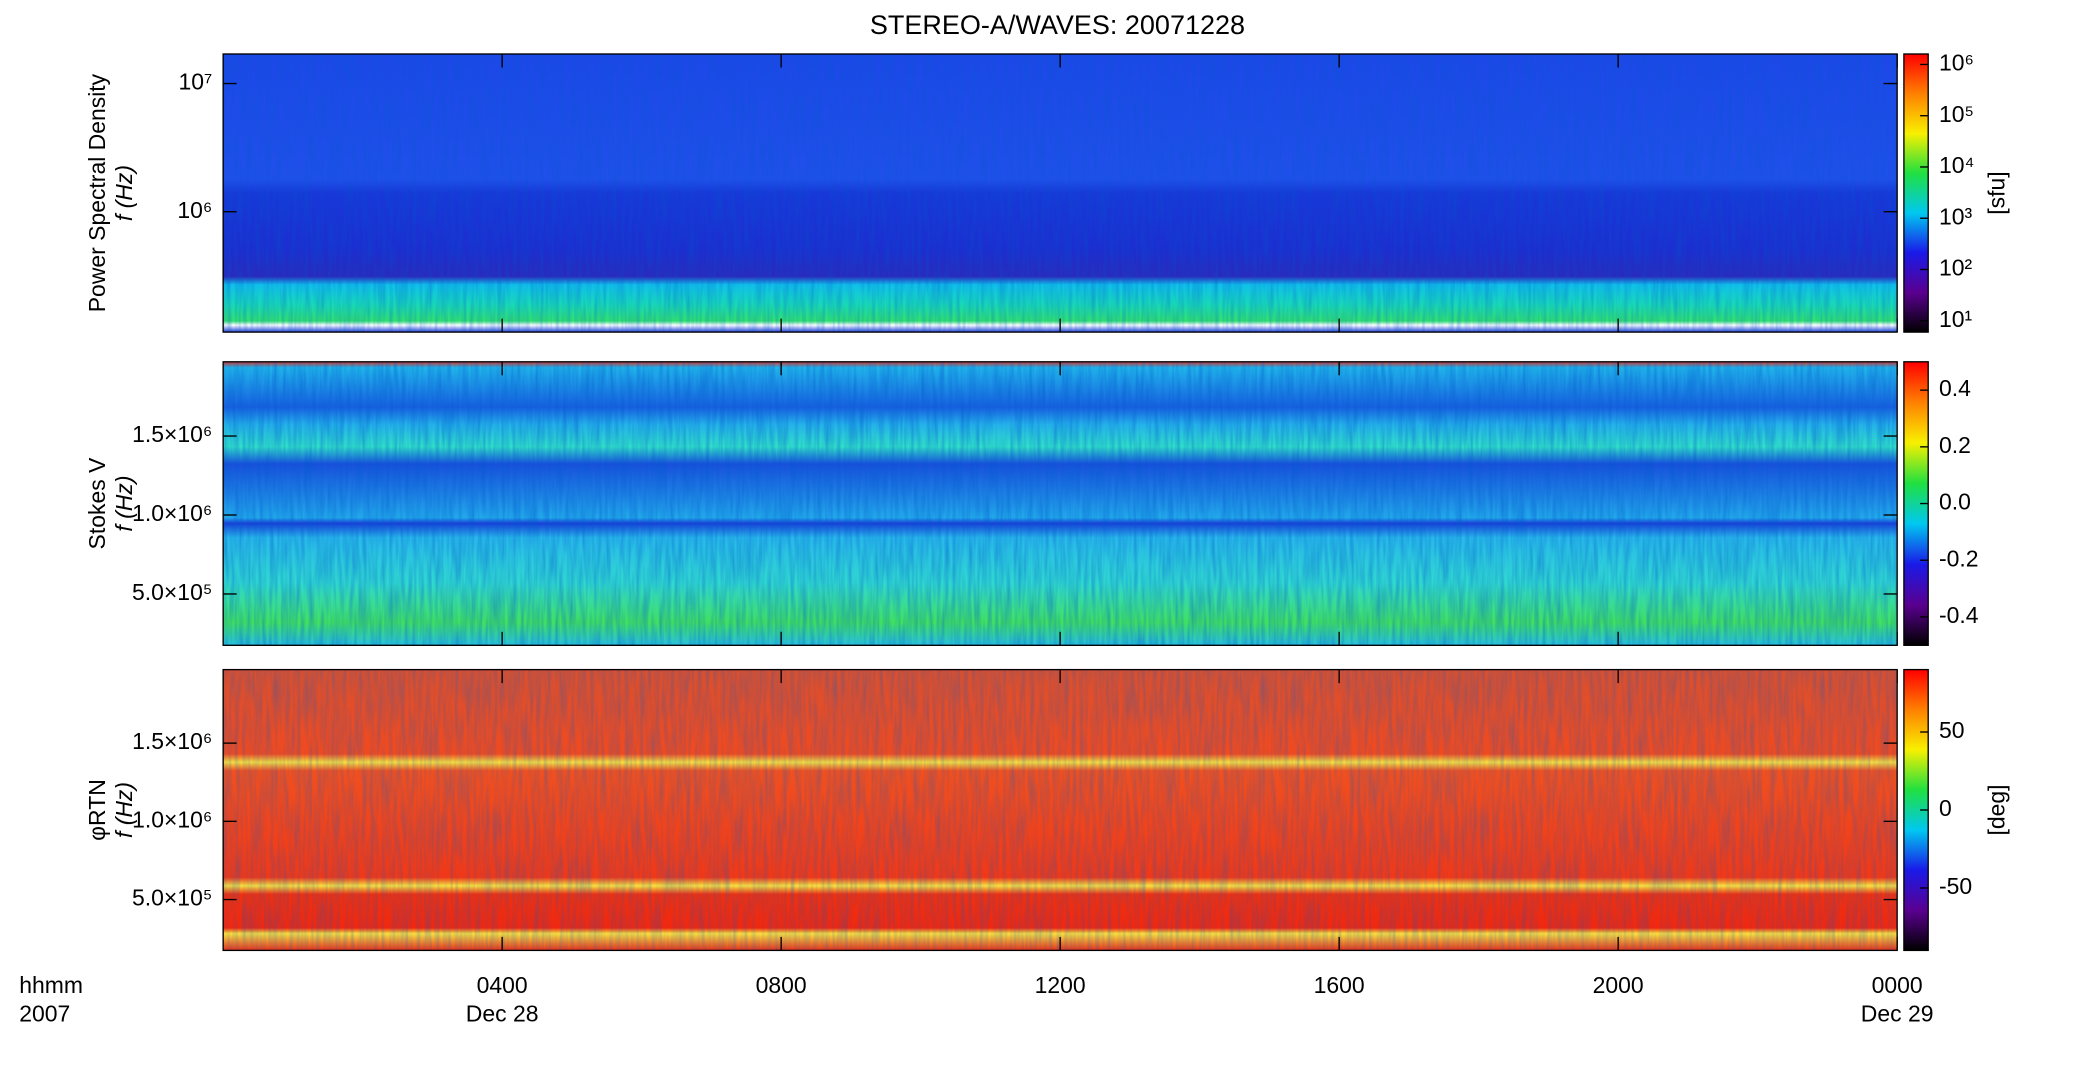 The height and width of the screenshot is (1080, 2096). I want to click on colorbar-tick-label: -50, so click(1955, 886).